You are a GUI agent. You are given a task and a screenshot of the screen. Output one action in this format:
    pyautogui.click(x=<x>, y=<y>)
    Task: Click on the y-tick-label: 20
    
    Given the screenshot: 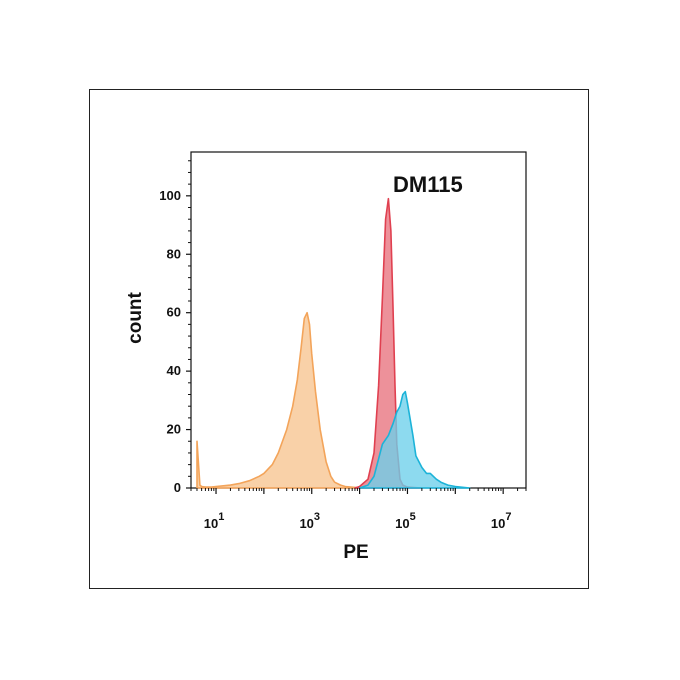 What is the action you would take?
    pyautogui.click(x=174, y=429)
    